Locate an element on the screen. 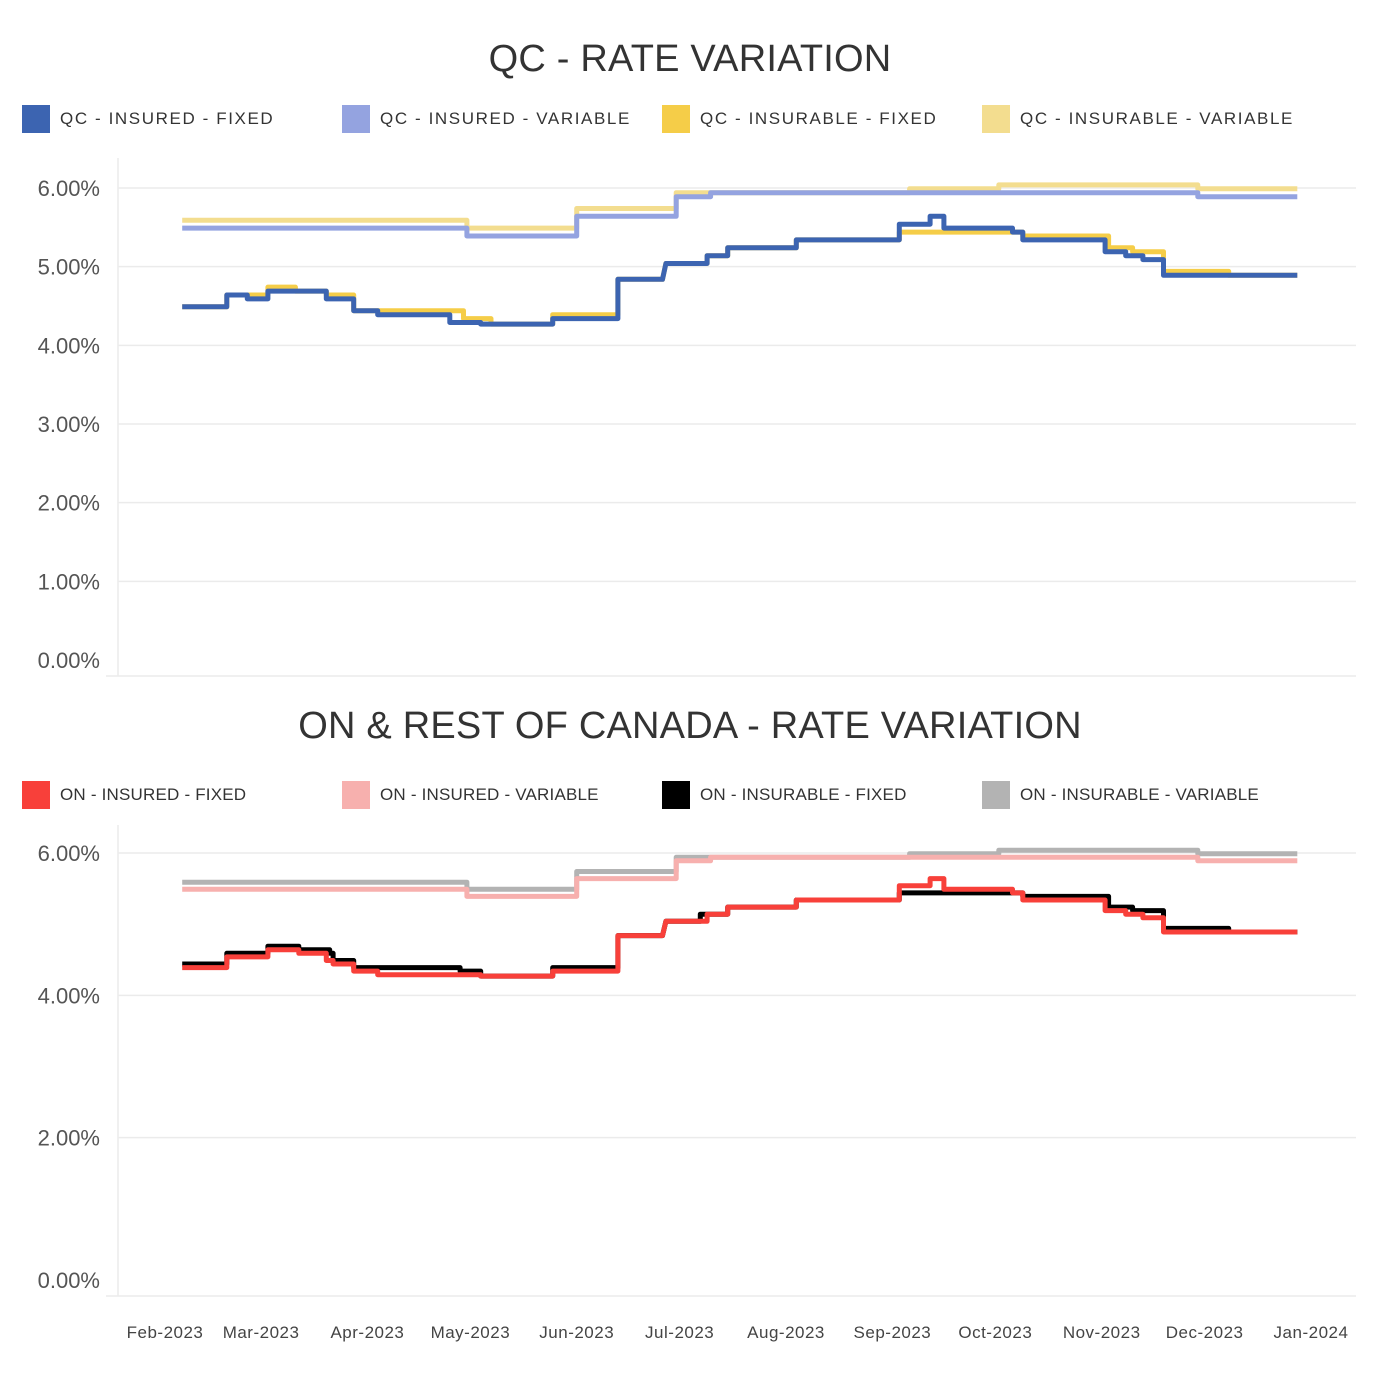  legend-label: QC - INSURED - VARIABLE is located at coordinates (505, 118).